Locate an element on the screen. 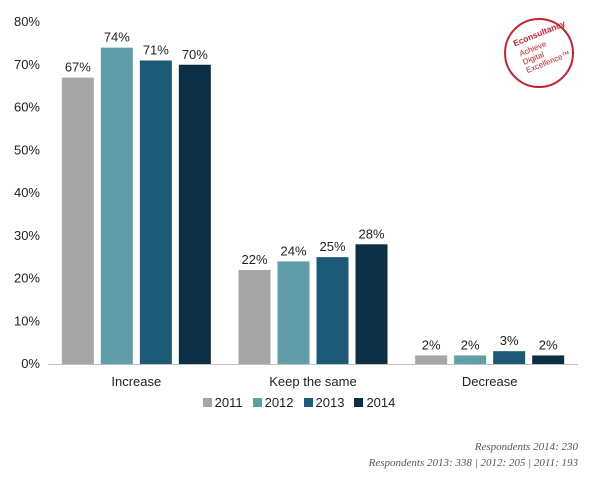  bar-2012-decrease is located at coordinates (470, 359).